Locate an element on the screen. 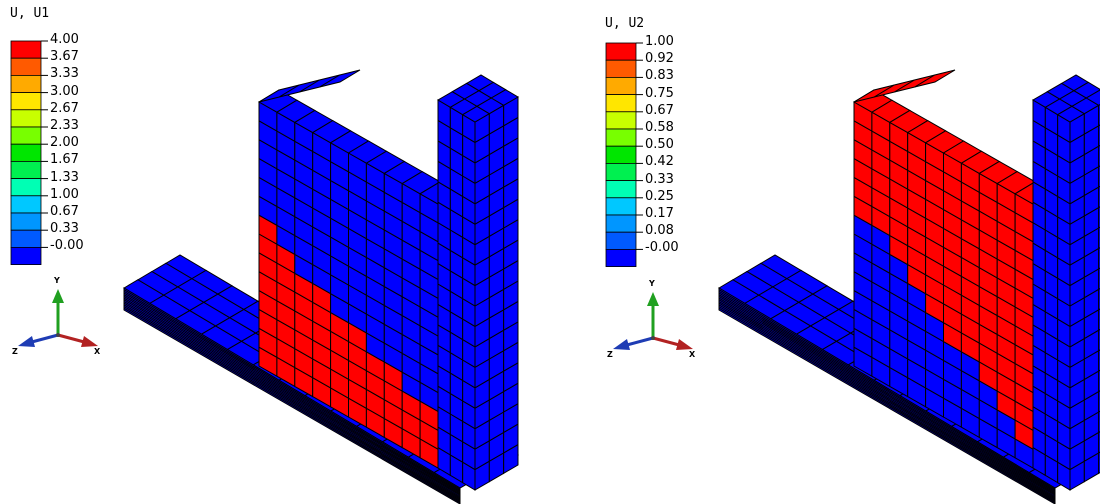 The image size is (1100, 504). legend-label: 1.67 is located at coordinates (64, 160).